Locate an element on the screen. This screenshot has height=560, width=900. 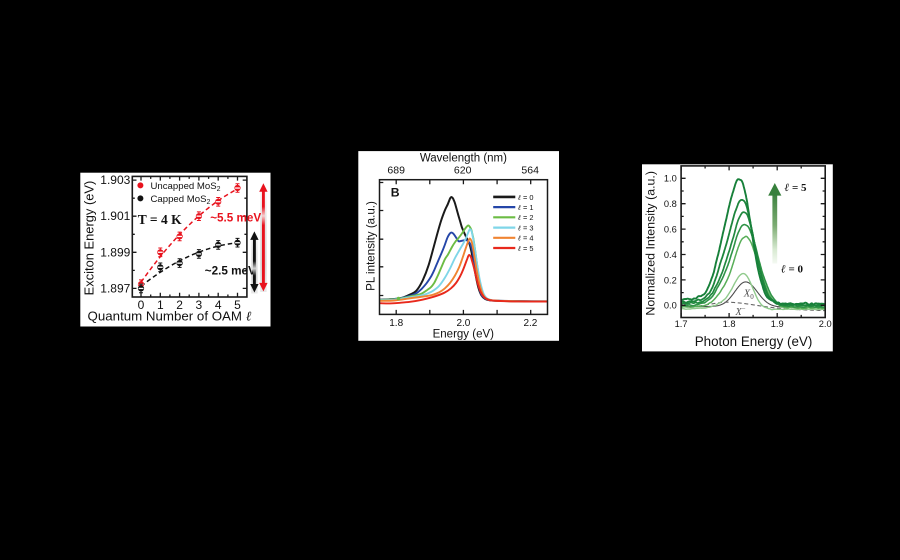
svg-text: Quantum Number of OAM ℓ is located at coordinates (170, 315).